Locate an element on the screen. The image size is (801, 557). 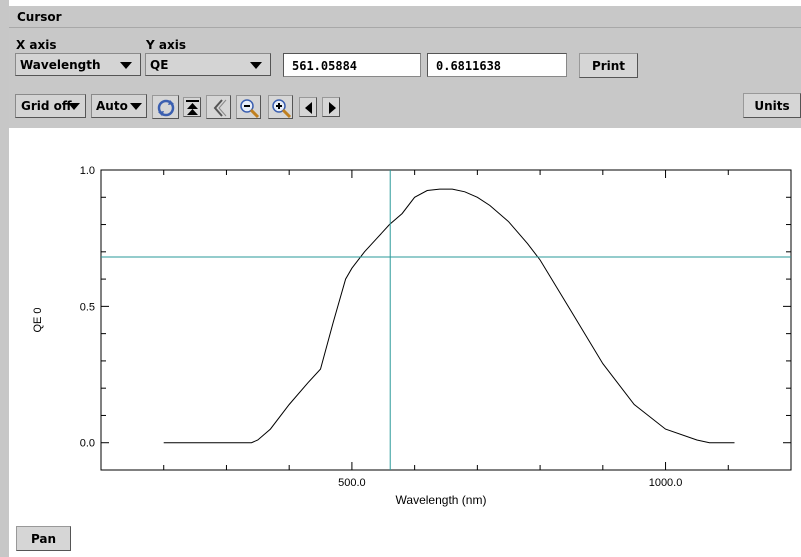
move-top-icon is located at coordinates (192, 107).